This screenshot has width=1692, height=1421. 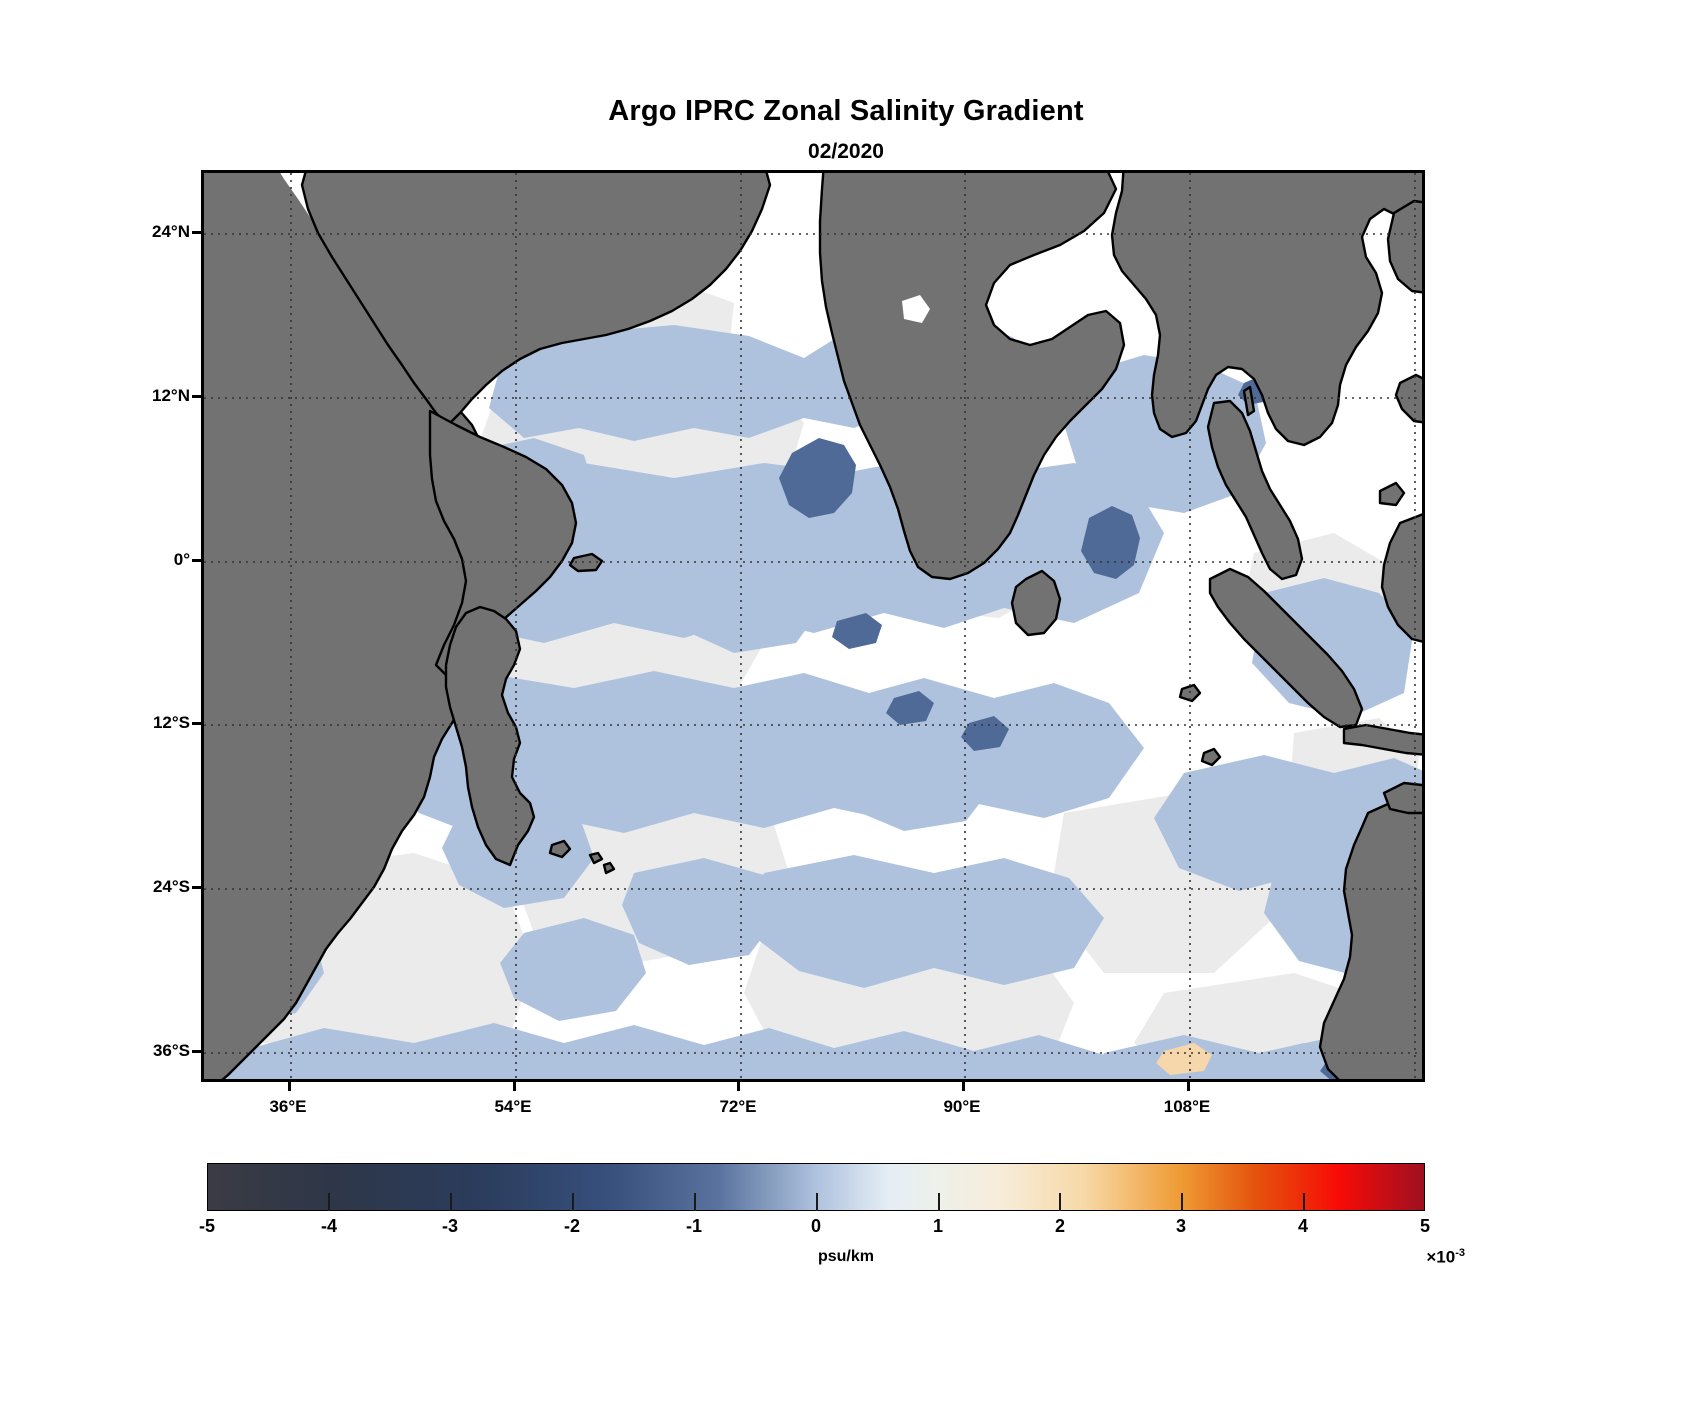 I want to click on land-malay-peninsula, so click(x=1255, y=490).